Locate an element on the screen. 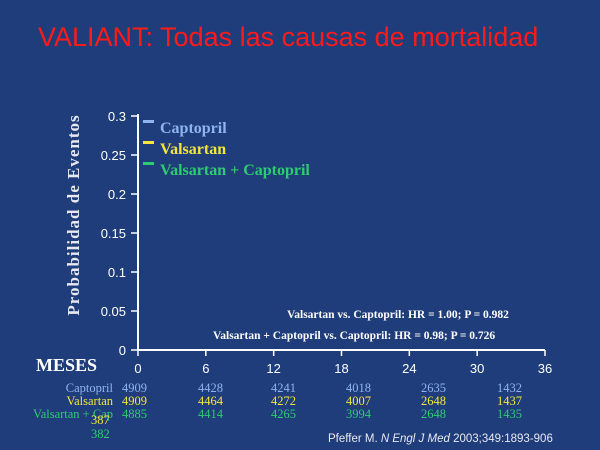  risk-value: 4414 is located at coordinates (210, 414).